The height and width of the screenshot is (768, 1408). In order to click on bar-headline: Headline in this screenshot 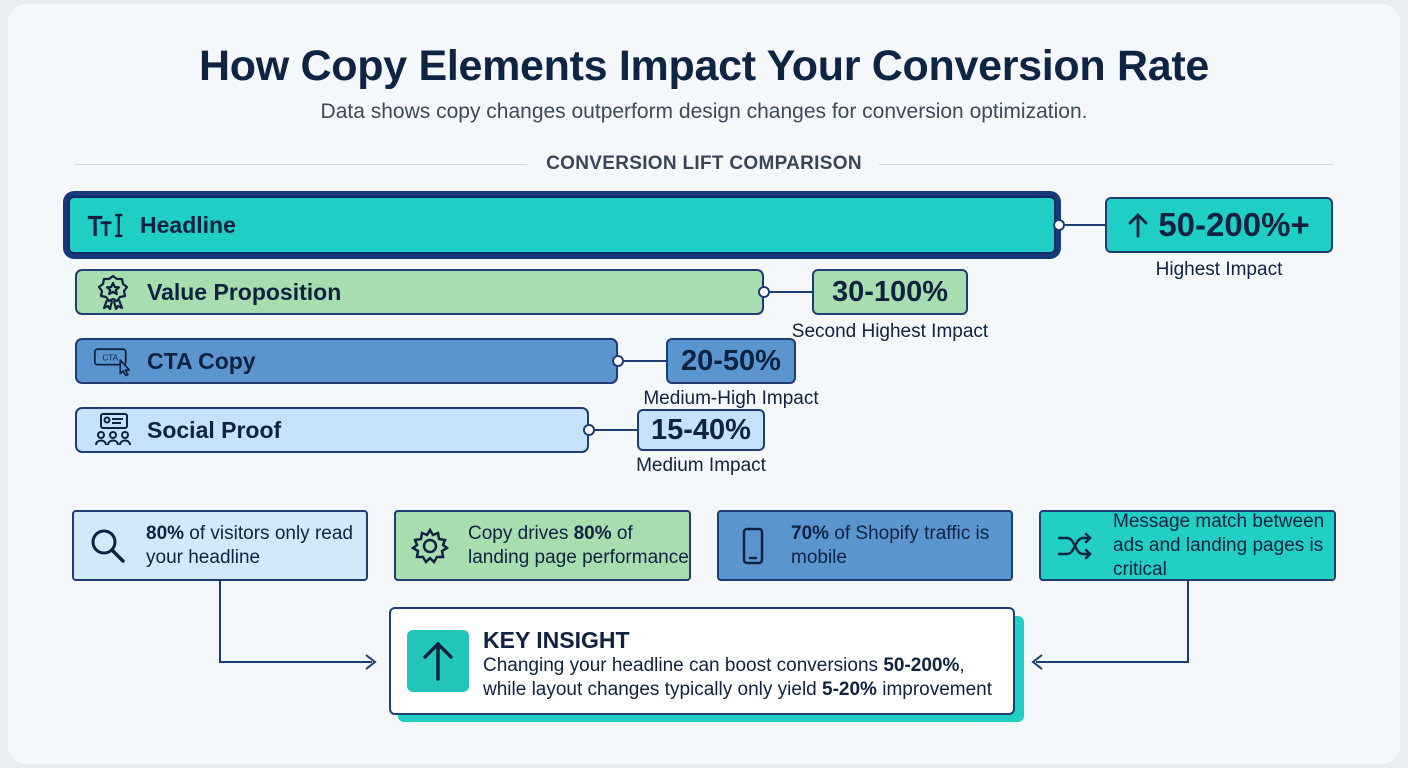, I will do `click(562, 225)`.